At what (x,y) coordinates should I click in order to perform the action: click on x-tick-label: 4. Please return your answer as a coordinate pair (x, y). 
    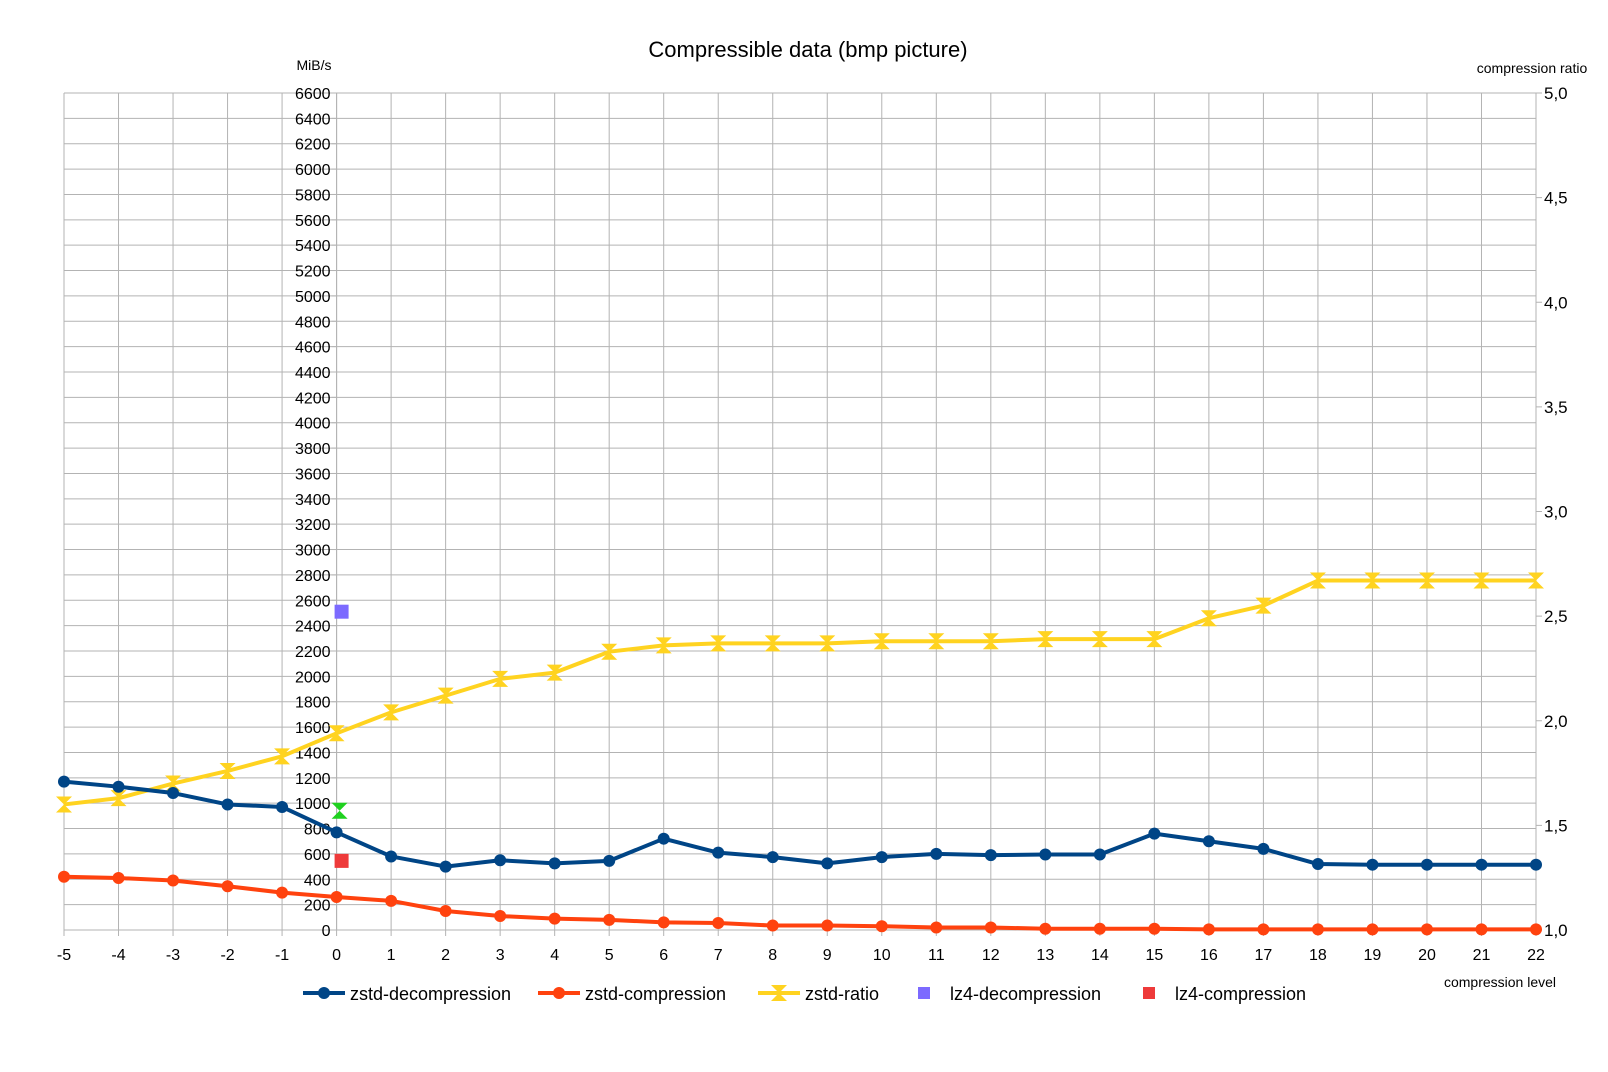
    Looking at the image, I should click on (554, 955).